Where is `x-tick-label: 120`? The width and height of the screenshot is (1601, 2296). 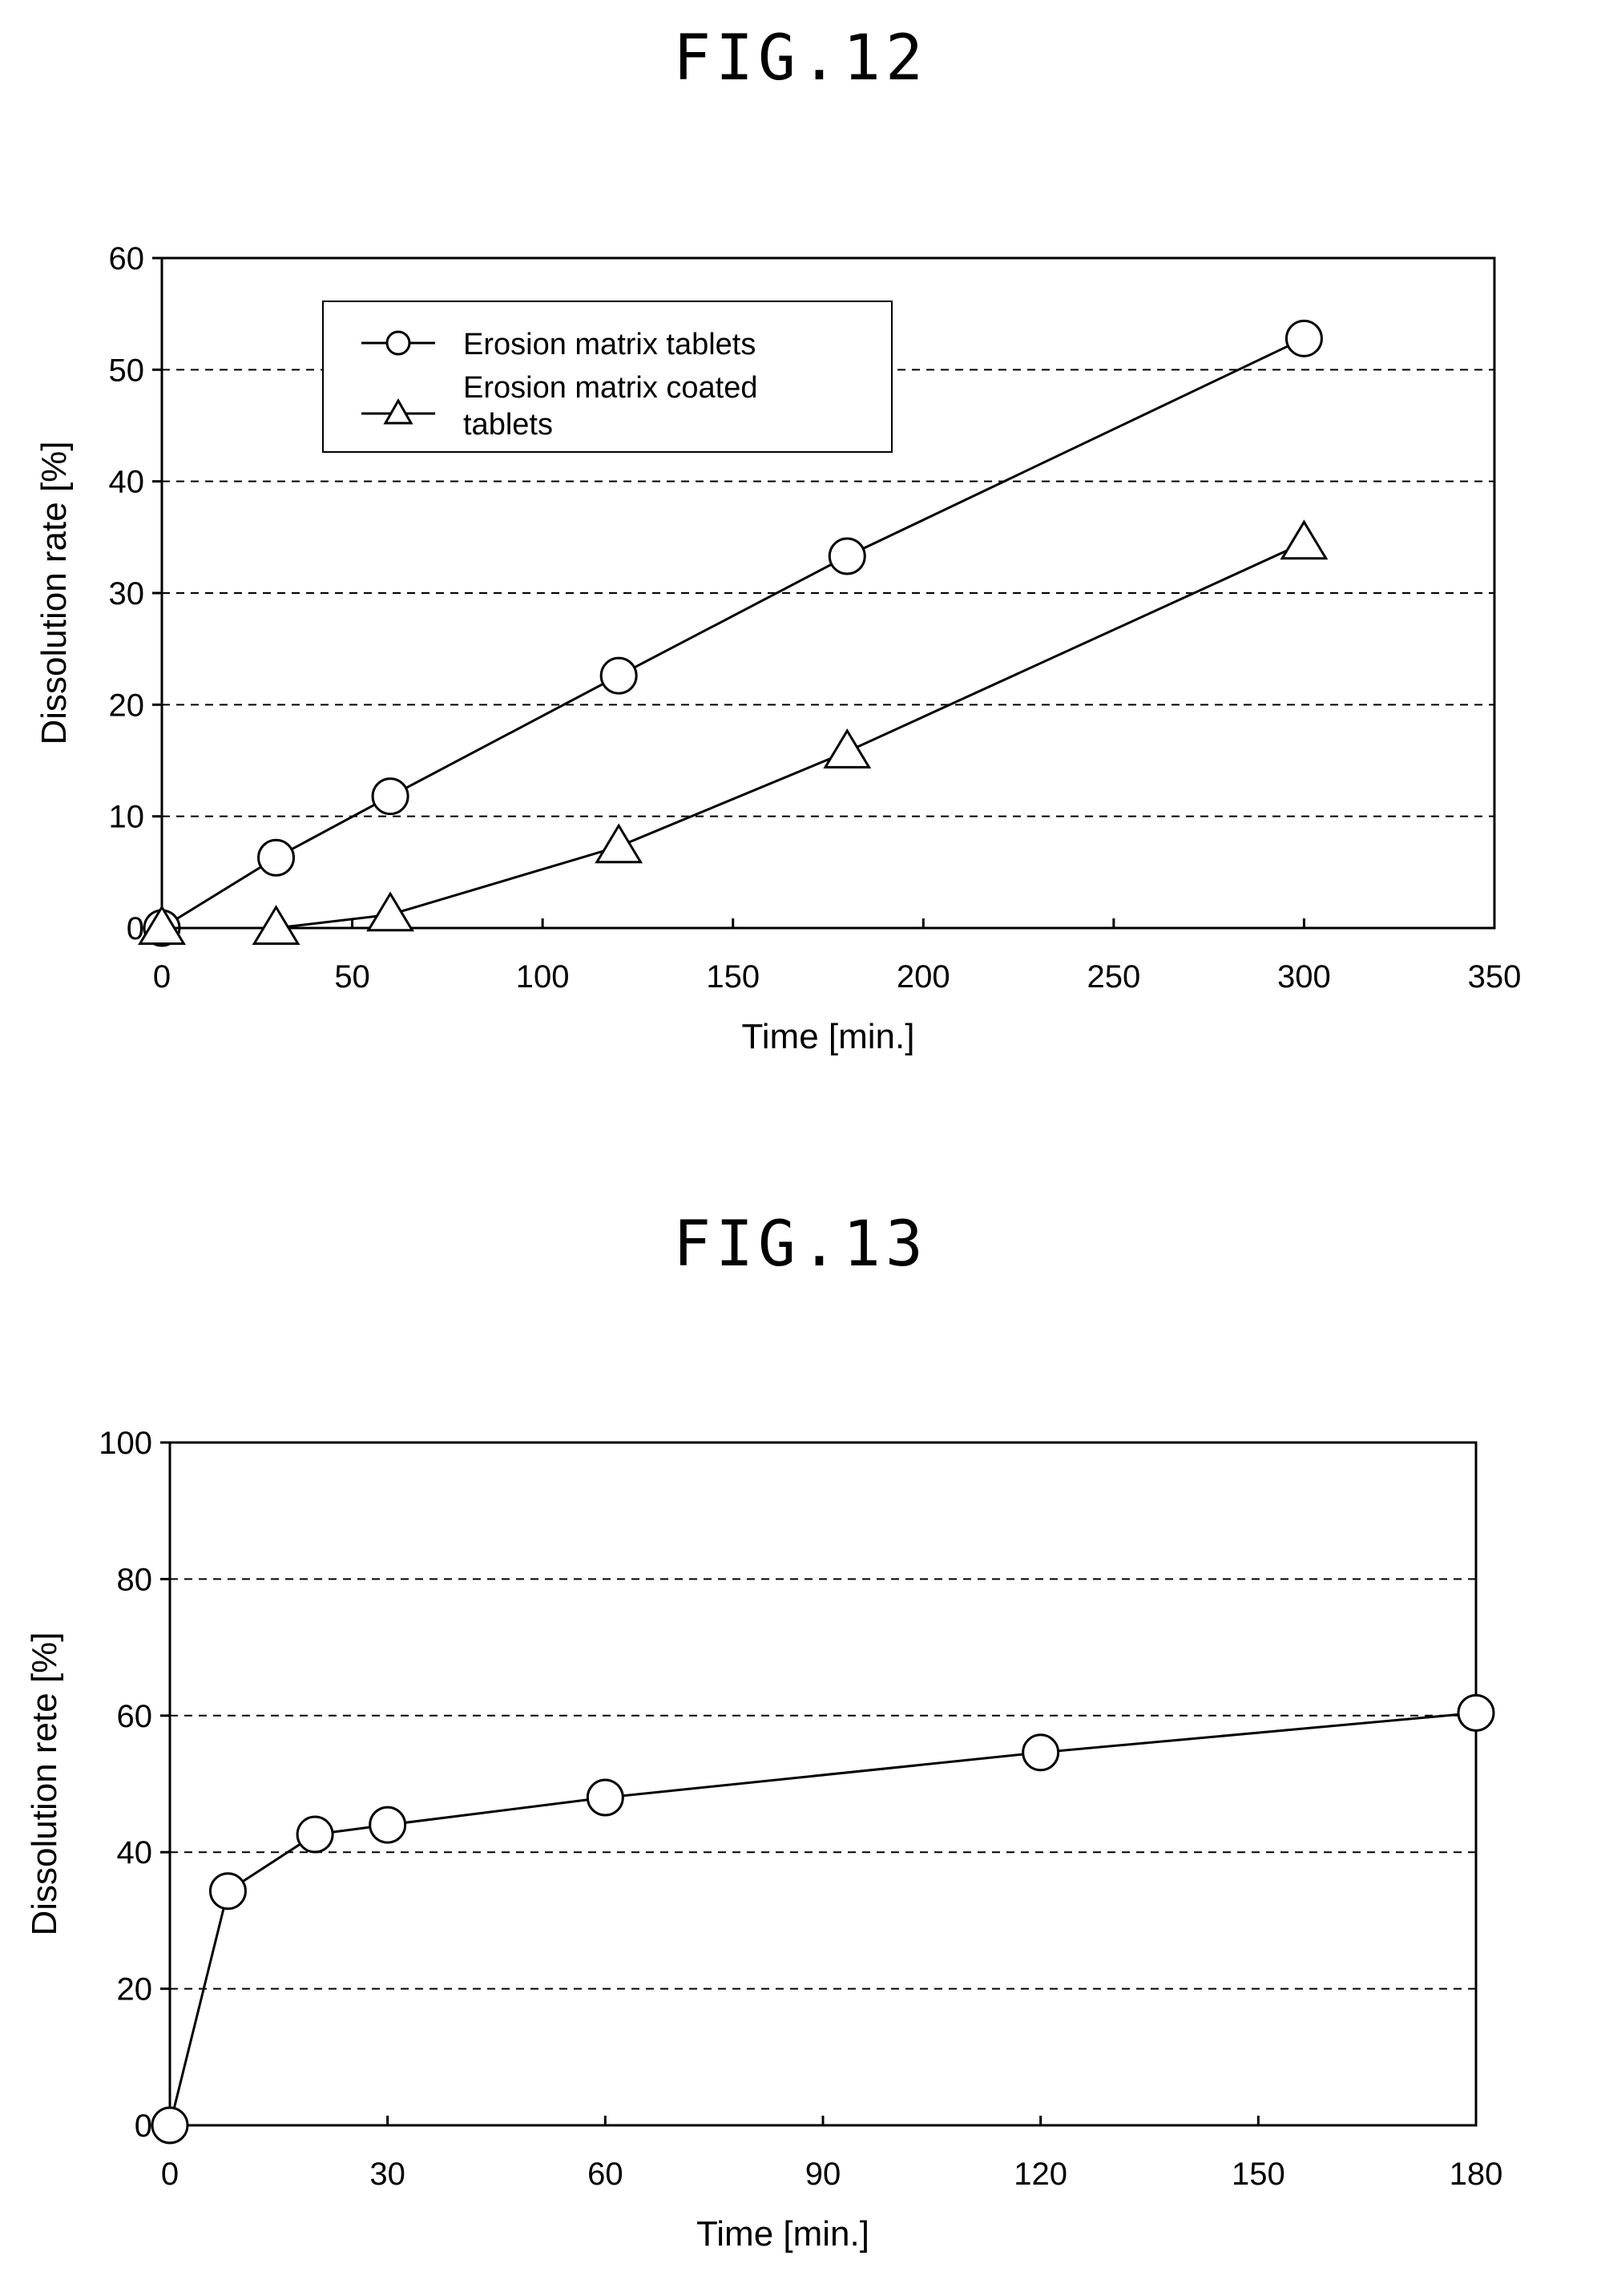
x-tick-label: 120 is located at coordinates (1040, 2174).